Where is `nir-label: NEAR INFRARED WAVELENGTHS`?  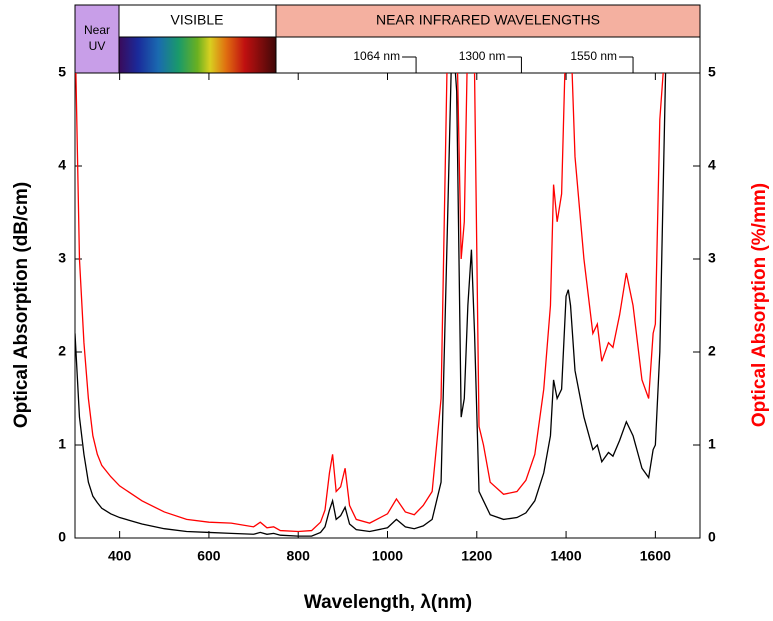 nir-label: NEAR INFRARED WAVELENGTHS is located at coordinates (488, 20).